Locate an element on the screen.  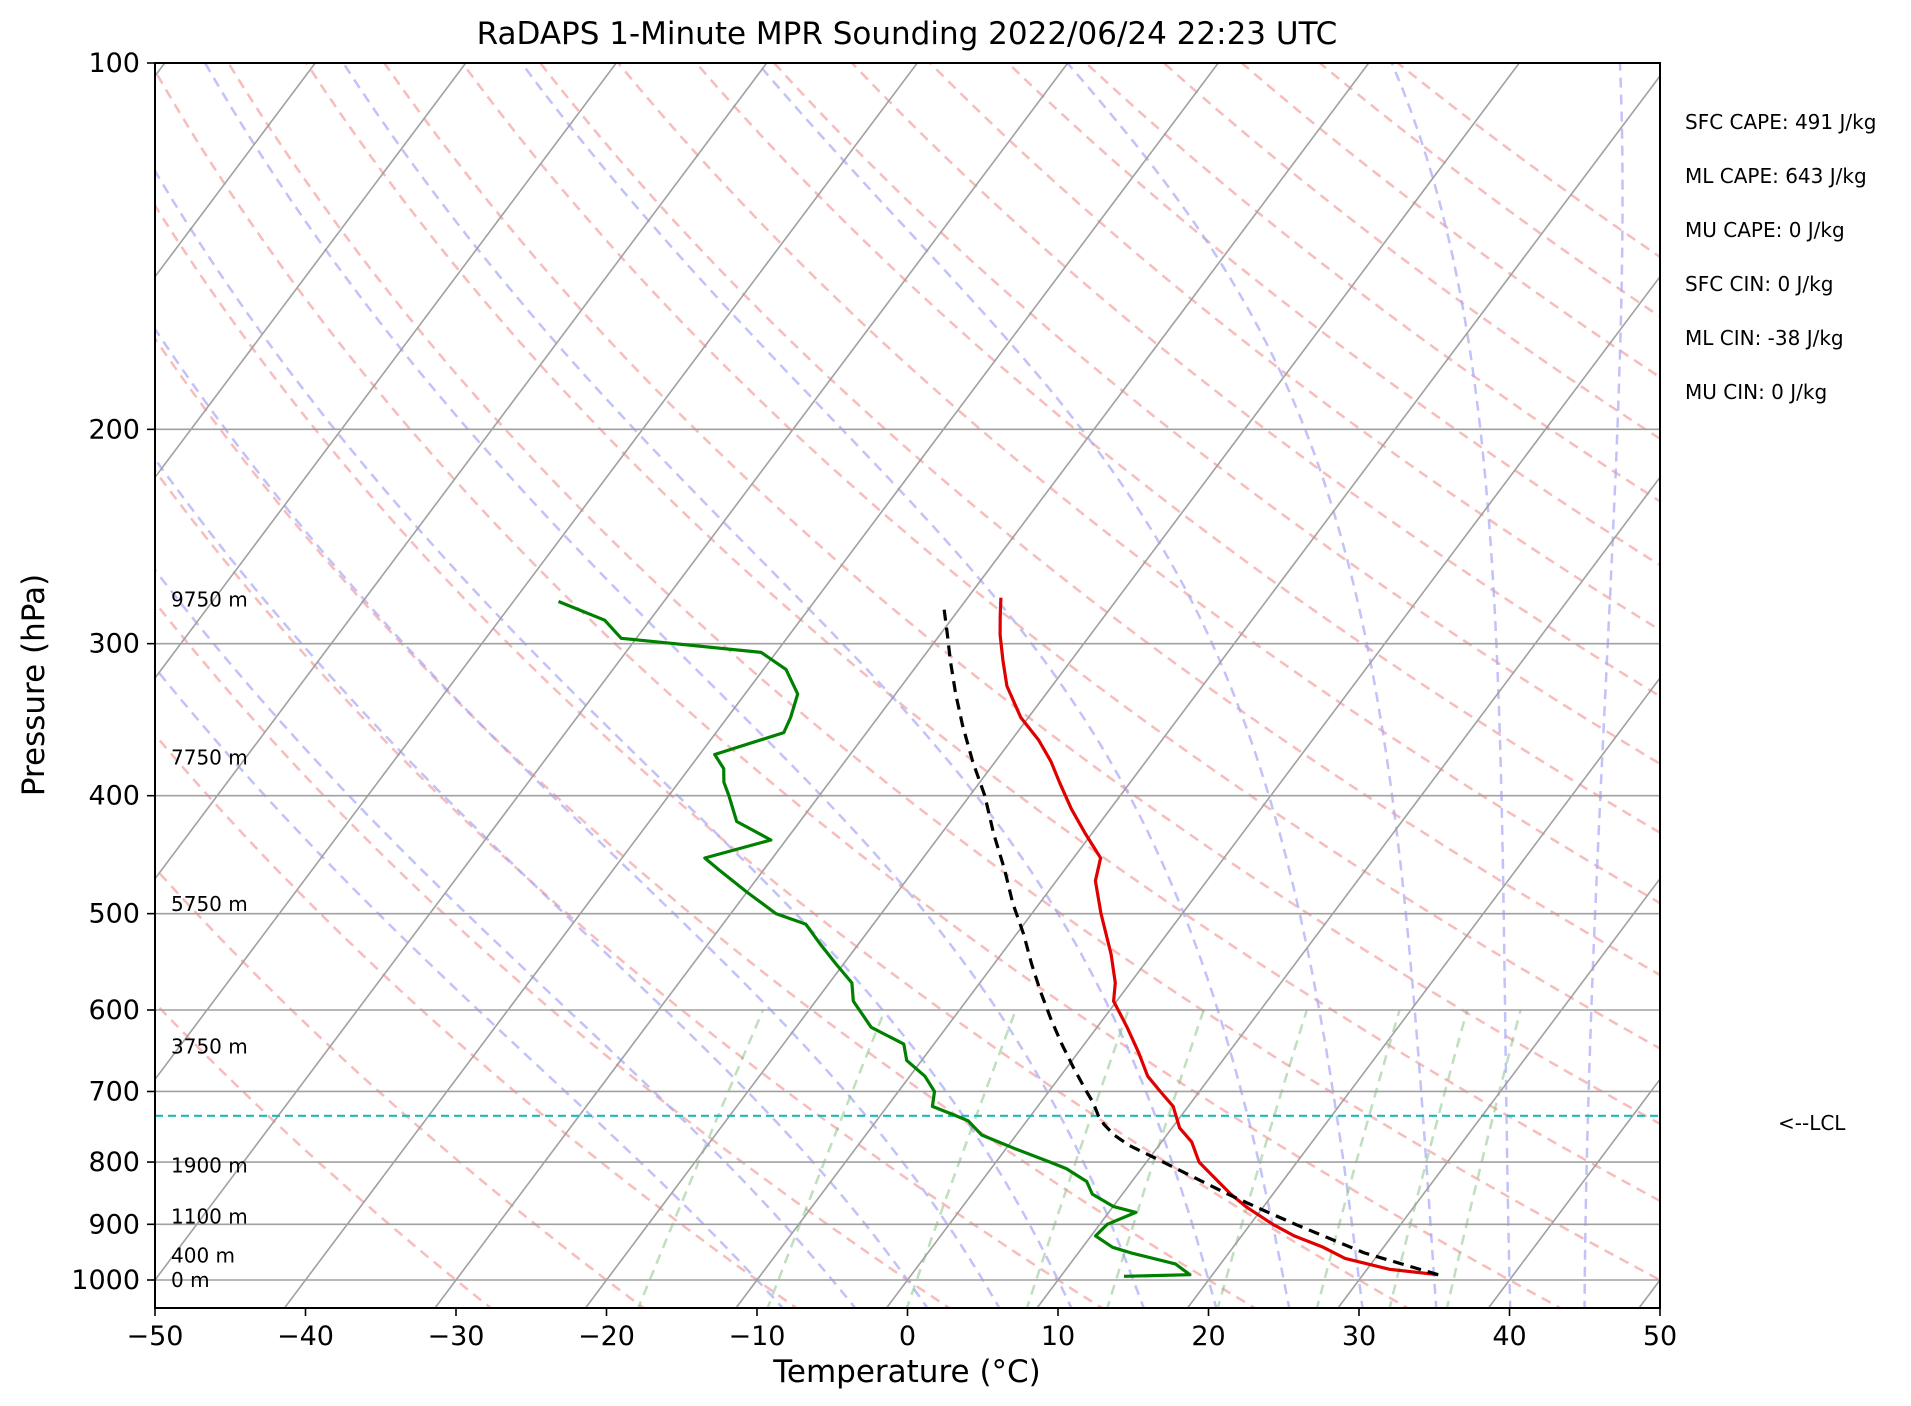
x-tick-label: 20 is located at coordinates (1208, 1336).